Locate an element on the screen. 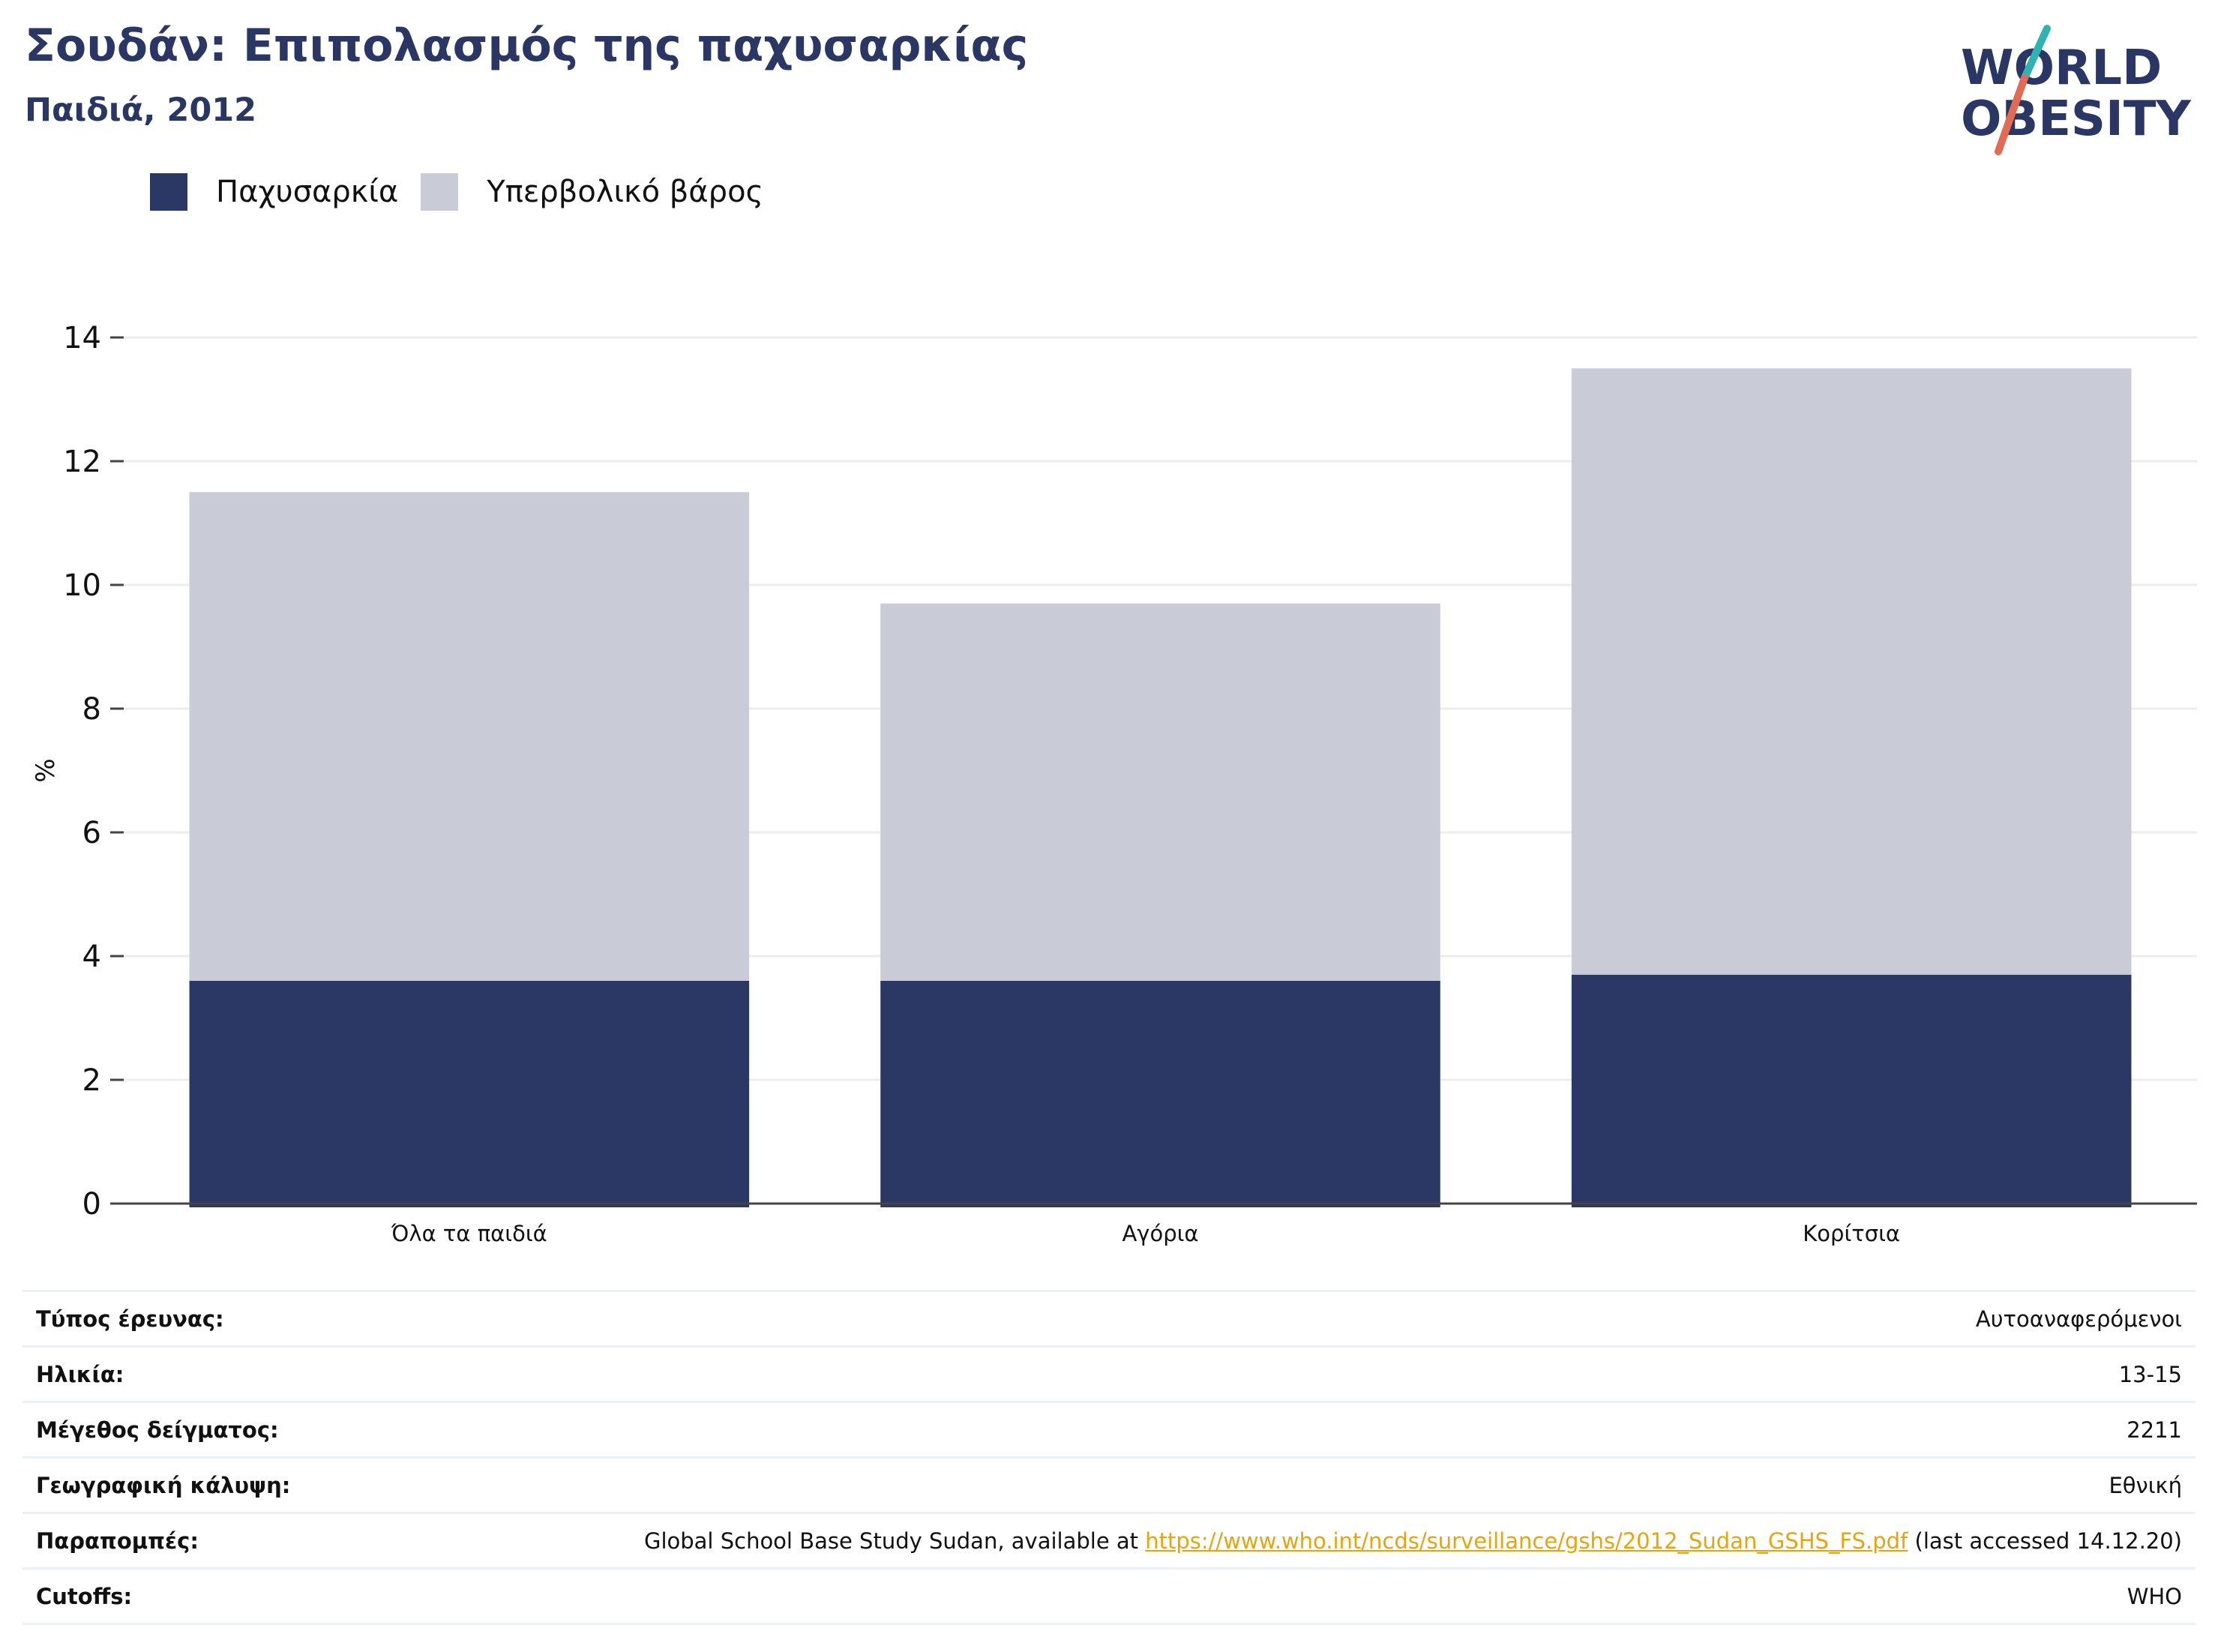  y-tick-label: 0 is located at coordinates (91, 1204).